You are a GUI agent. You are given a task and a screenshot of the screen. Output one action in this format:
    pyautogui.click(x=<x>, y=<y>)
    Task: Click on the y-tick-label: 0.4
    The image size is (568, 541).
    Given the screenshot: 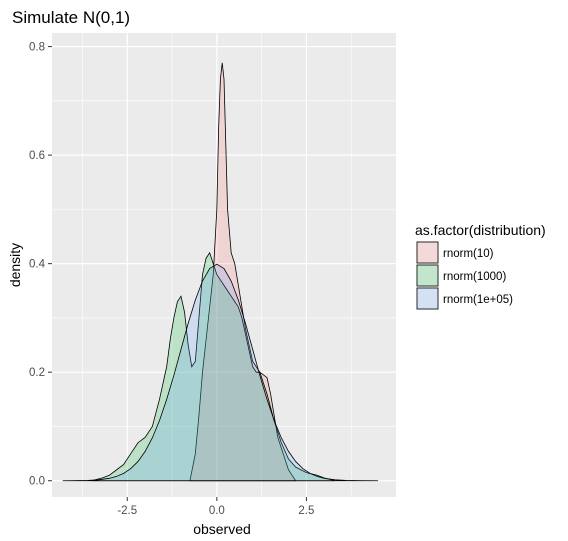 What is the action you would take?
    pyautogui.click(x=37, y=265)
    